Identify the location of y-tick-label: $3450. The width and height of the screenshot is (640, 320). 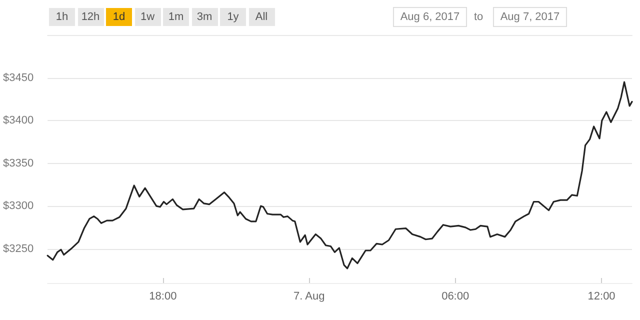
(18, 78).